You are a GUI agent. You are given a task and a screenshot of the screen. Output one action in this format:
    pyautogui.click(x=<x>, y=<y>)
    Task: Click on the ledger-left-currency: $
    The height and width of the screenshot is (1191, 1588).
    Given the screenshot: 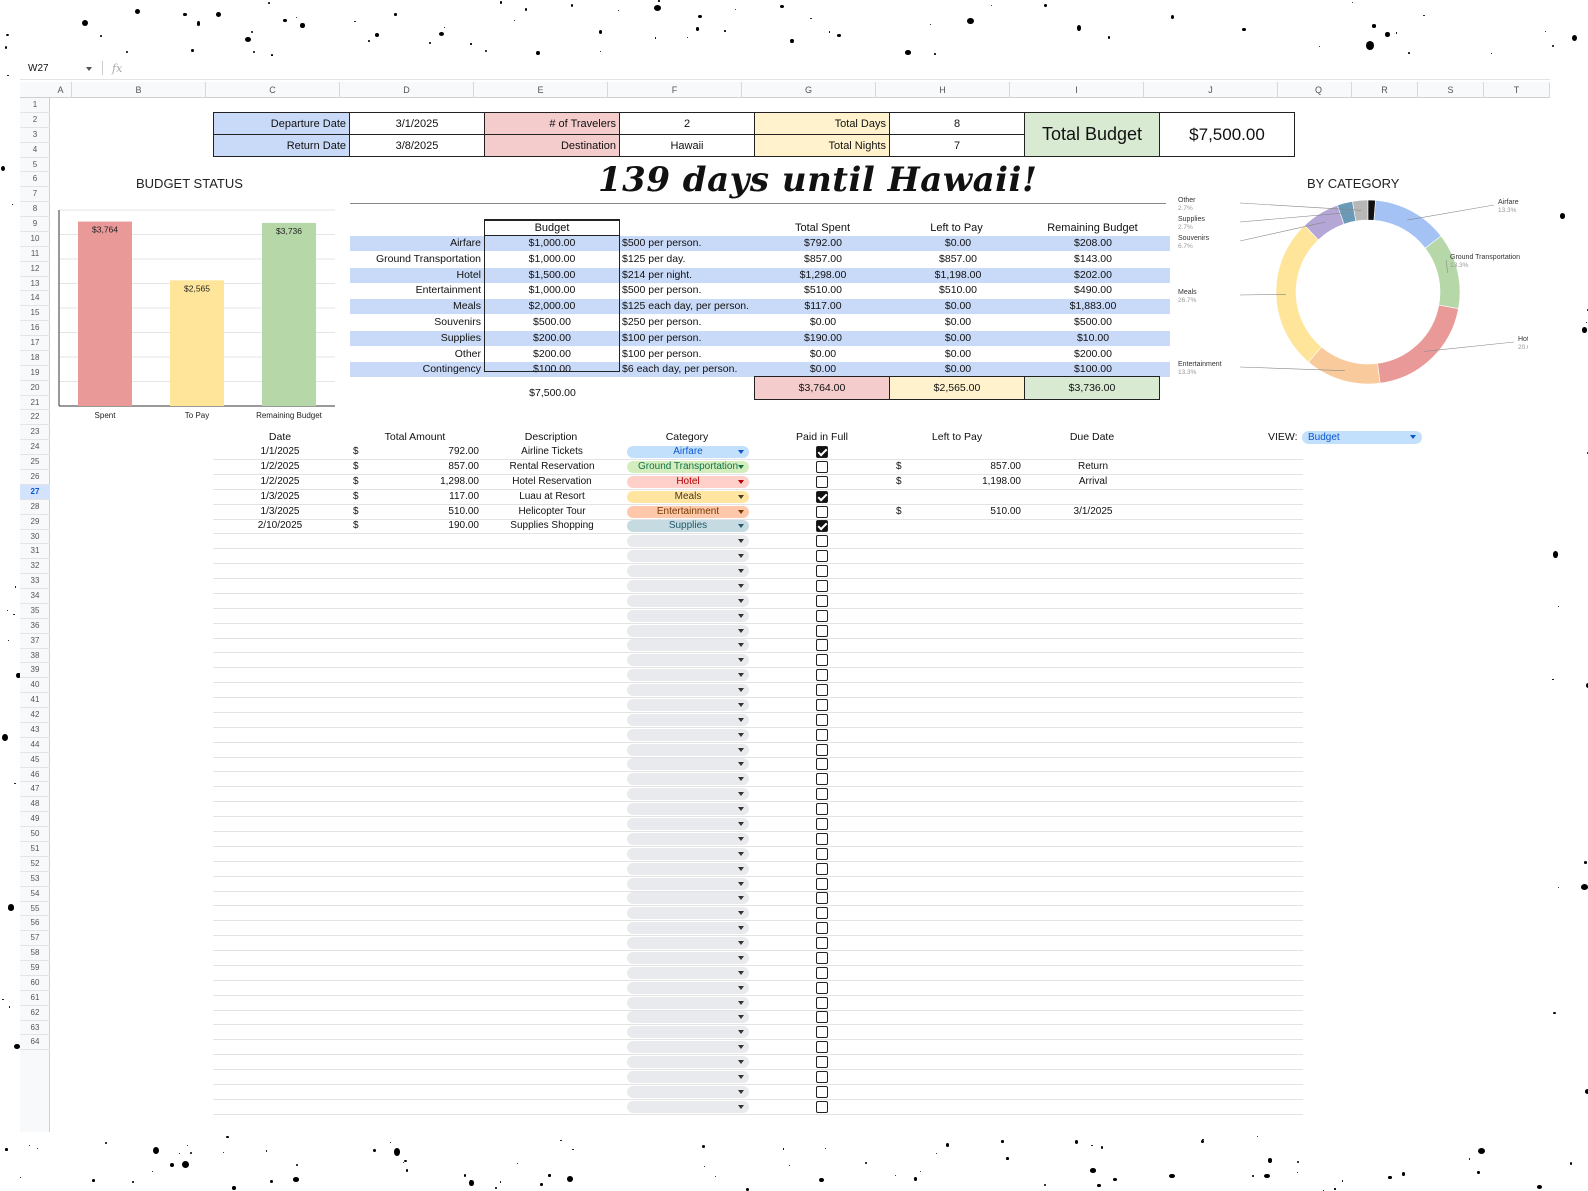 What is the action you would take?
    pyautogui.click(x=899, y=466)
    